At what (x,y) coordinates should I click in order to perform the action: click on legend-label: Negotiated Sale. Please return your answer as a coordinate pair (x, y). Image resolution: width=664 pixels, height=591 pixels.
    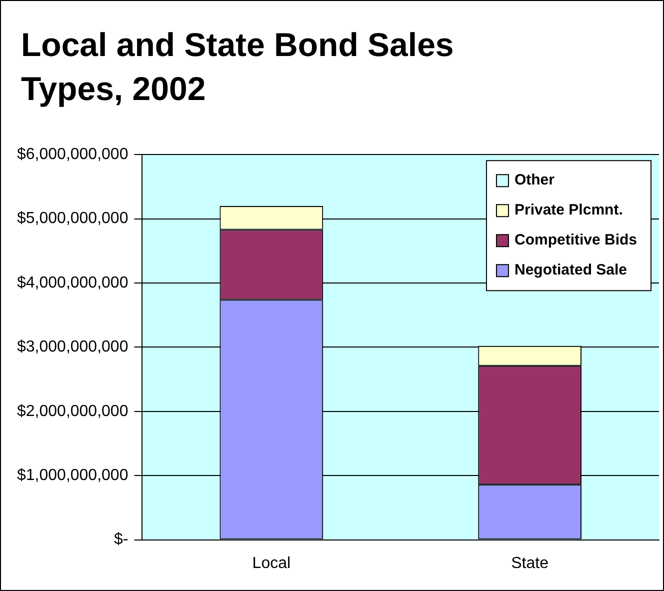
    Looking at the image, I should click on (571, 270).